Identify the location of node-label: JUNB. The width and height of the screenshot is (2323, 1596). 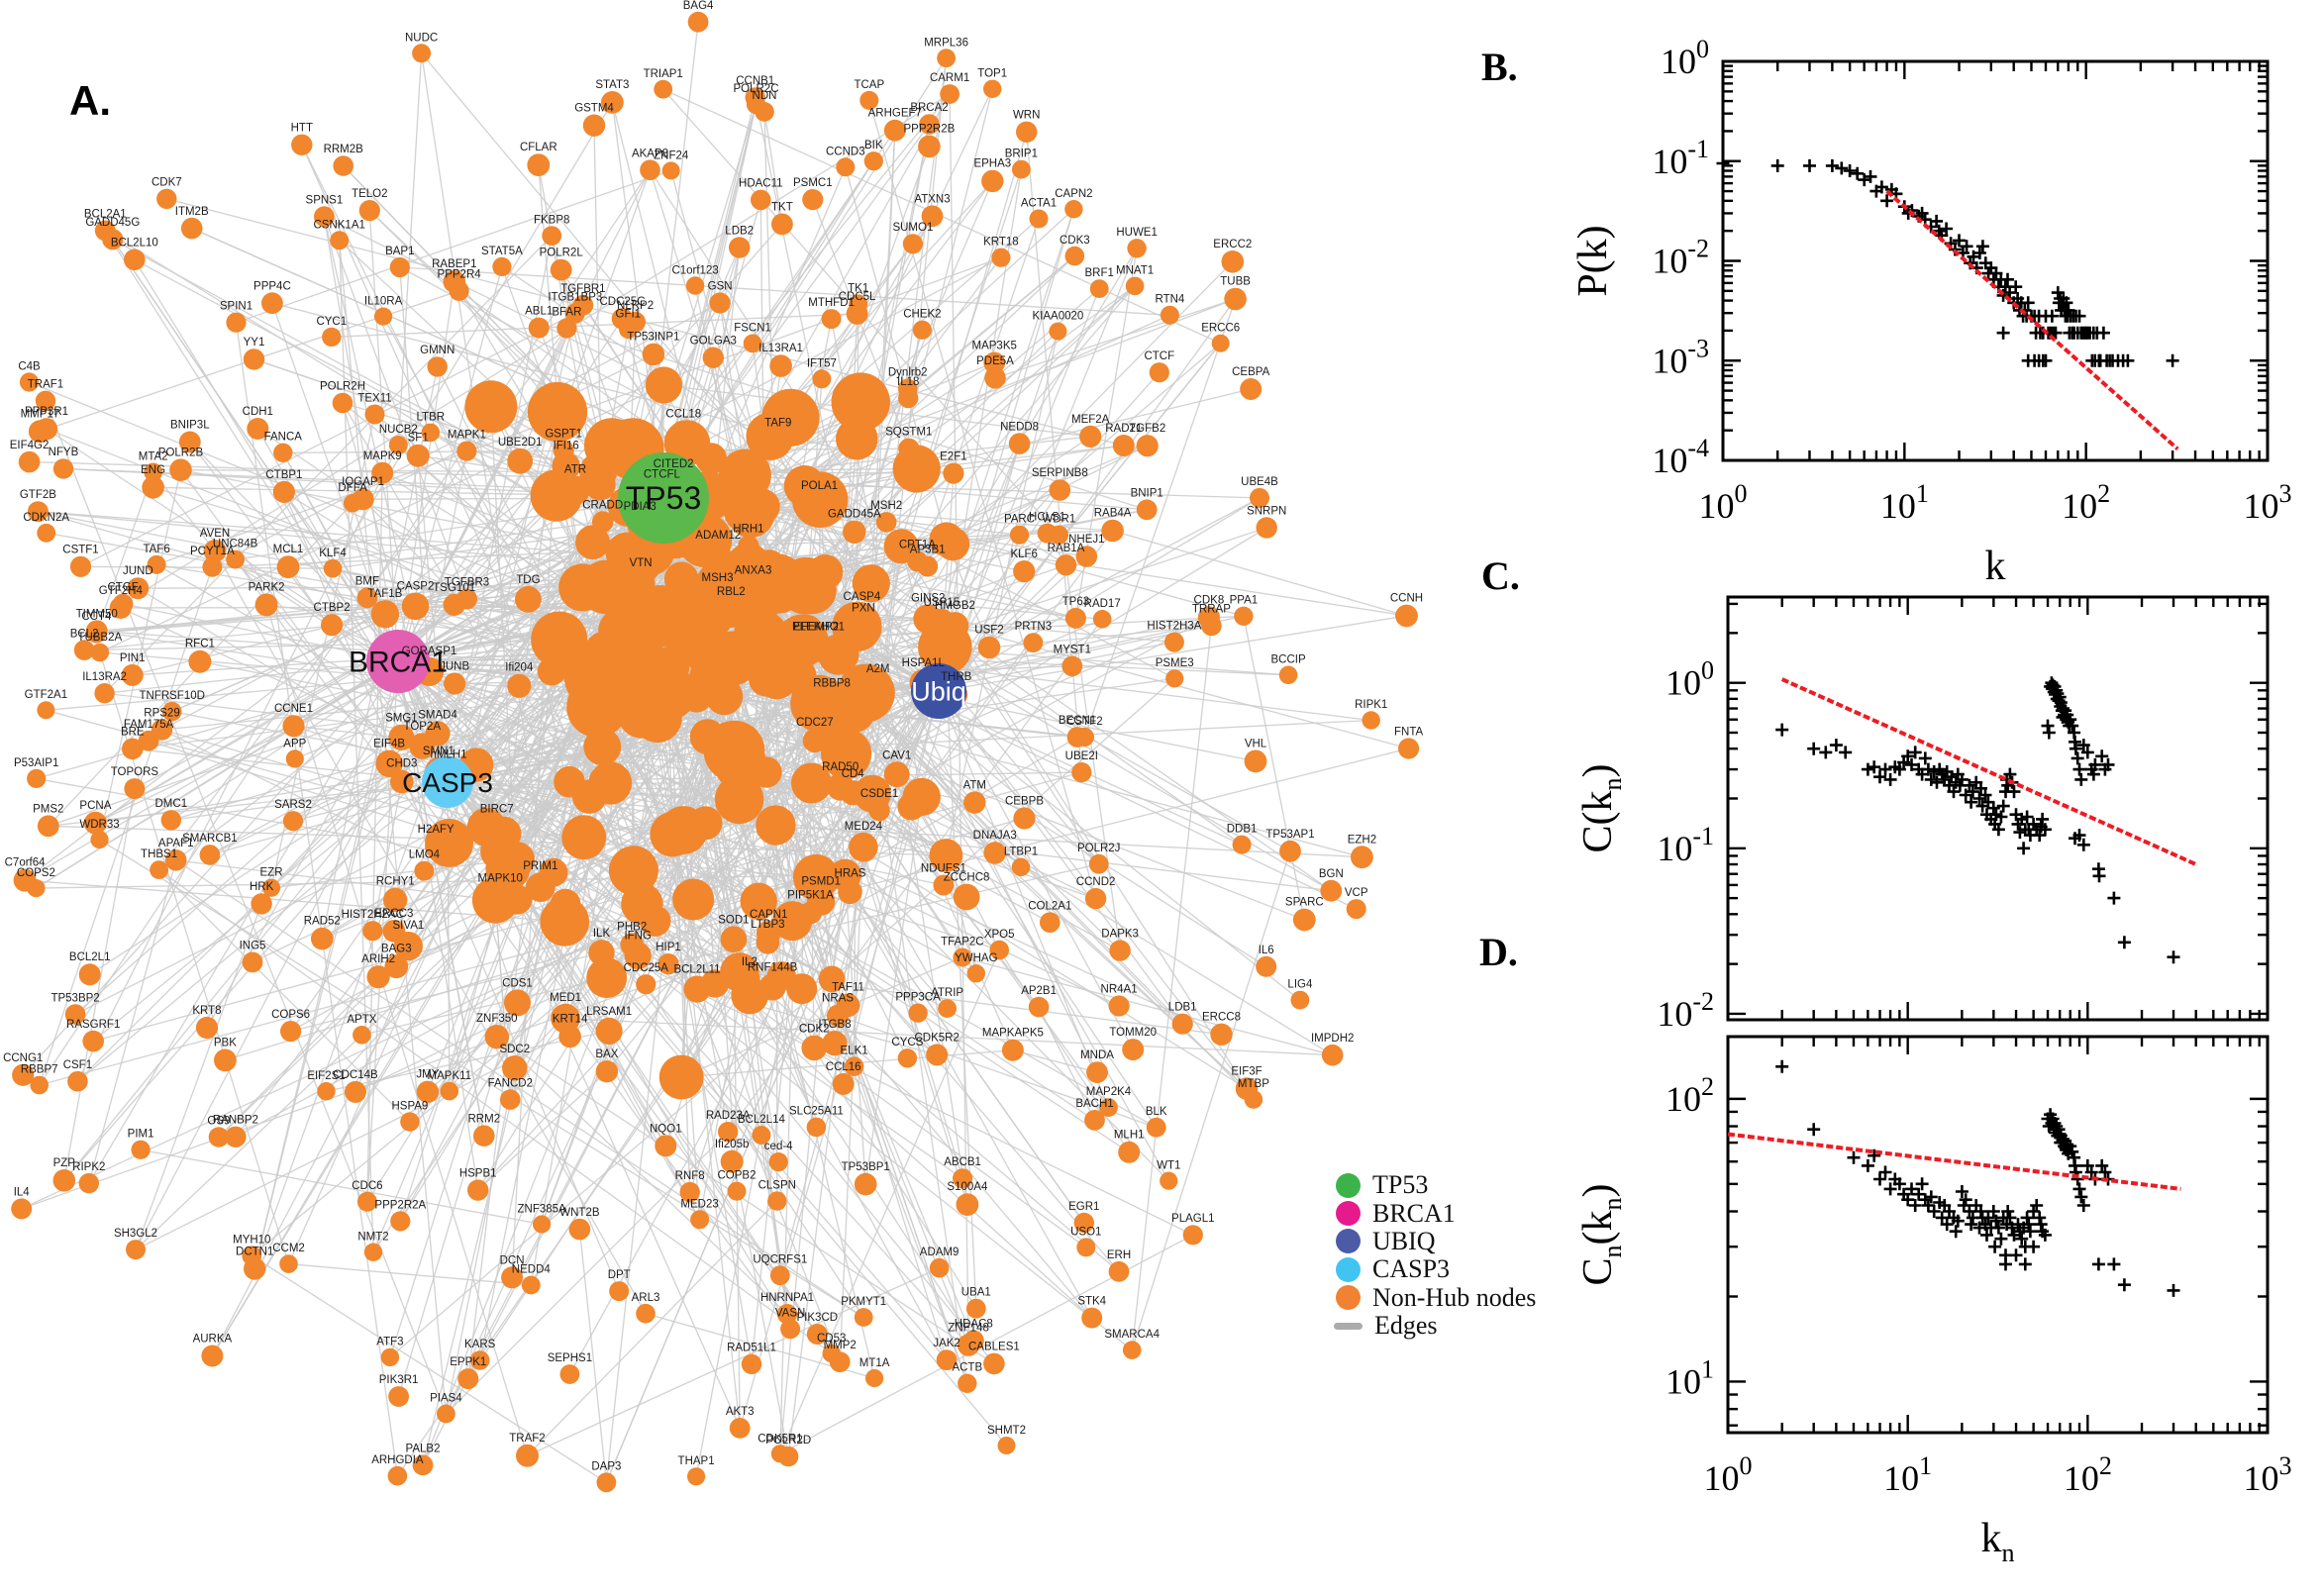
(454, 666).